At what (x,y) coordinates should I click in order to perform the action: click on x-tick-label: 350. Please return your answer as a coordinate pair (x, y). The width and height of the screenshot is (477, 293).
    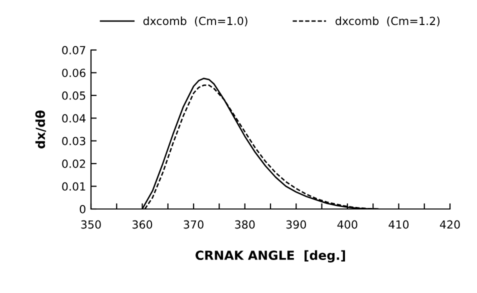
    Looking at the image, I should click on (91, 224).